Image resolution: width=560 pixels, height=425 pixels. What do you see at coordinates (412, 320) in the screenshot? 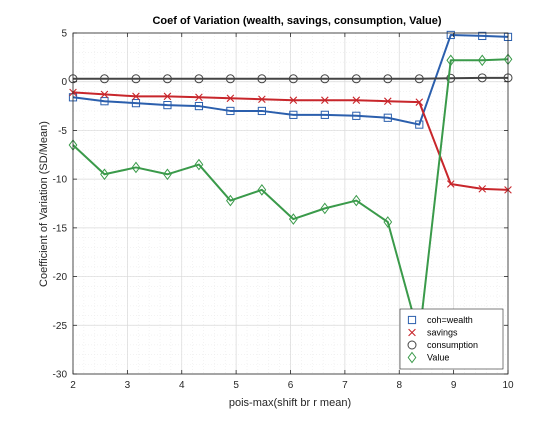
I see `legend-marker-coh-wealth` at bounding box center [412, 320].